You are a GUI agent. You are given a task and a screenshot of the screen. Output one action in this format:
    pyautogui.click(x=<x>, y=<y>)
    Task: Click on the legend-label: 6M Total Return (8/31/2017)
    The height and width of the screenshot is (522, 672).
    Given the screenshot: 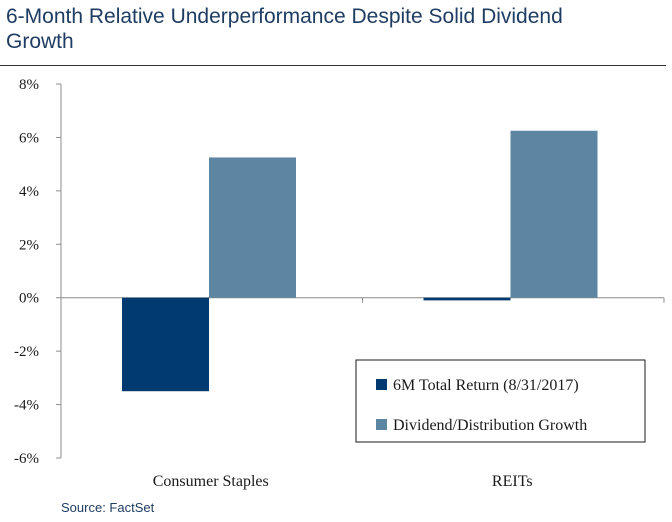 What is the action you would take?
    pyautogui.click(x=486, y=385)
    